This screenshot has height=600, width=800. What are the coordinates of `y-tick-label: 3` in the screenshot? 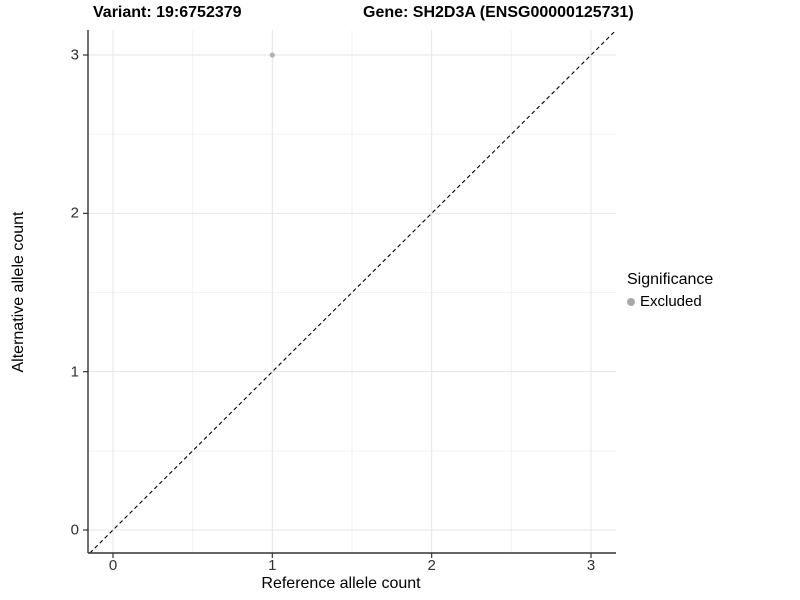 It's located at (74, 55).